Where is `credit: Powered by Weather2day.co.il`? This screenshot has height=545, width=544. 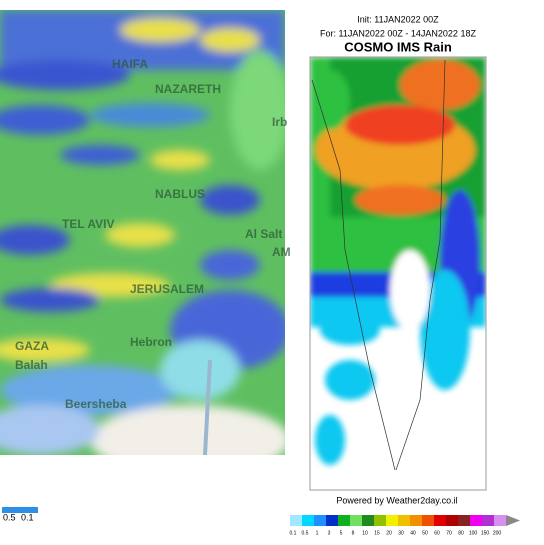
credit: Powered by Weather2day.co.il is located at coordinates (396, 500).